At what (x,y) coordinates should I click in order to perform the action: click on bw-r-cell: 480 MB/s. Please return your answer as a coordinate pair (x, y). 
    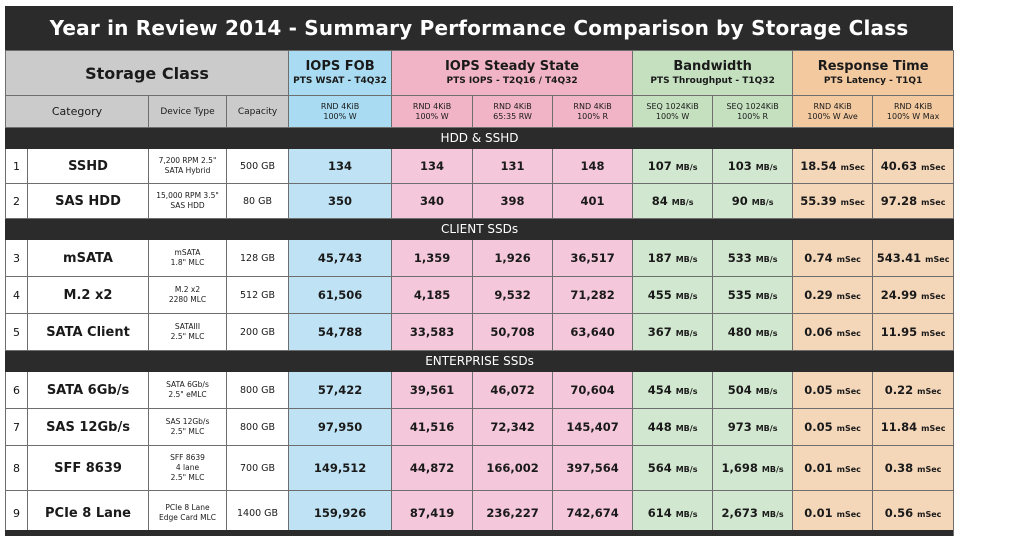
    Looking at the image, I should click on (753, 332).